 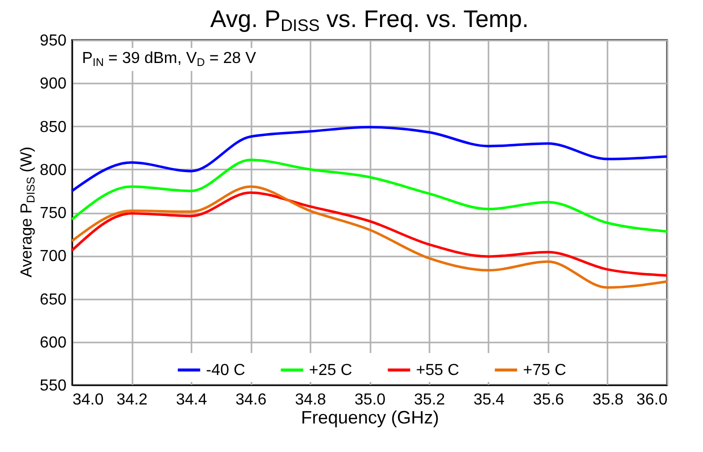 What do you see at coordinates (370, 400) in the screenshot?
I see `x-tick-label: 35.0` at bounding box center [370, 400].